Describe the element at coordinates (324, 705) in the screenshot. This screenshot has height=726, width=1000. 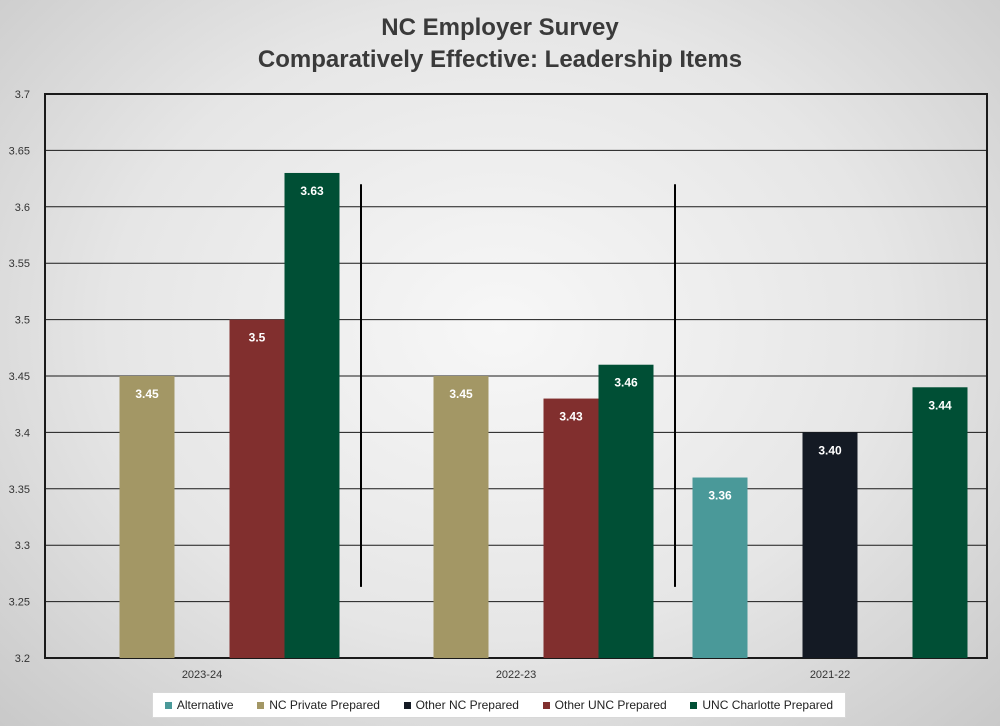
I see `legend-label: NC Private Prepared` at that location.